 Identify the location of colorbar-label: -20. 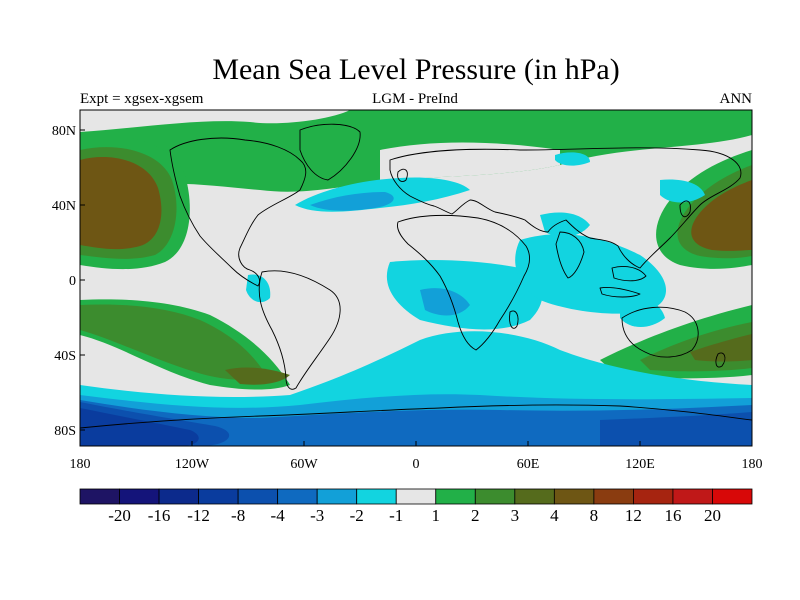
(119, 515).